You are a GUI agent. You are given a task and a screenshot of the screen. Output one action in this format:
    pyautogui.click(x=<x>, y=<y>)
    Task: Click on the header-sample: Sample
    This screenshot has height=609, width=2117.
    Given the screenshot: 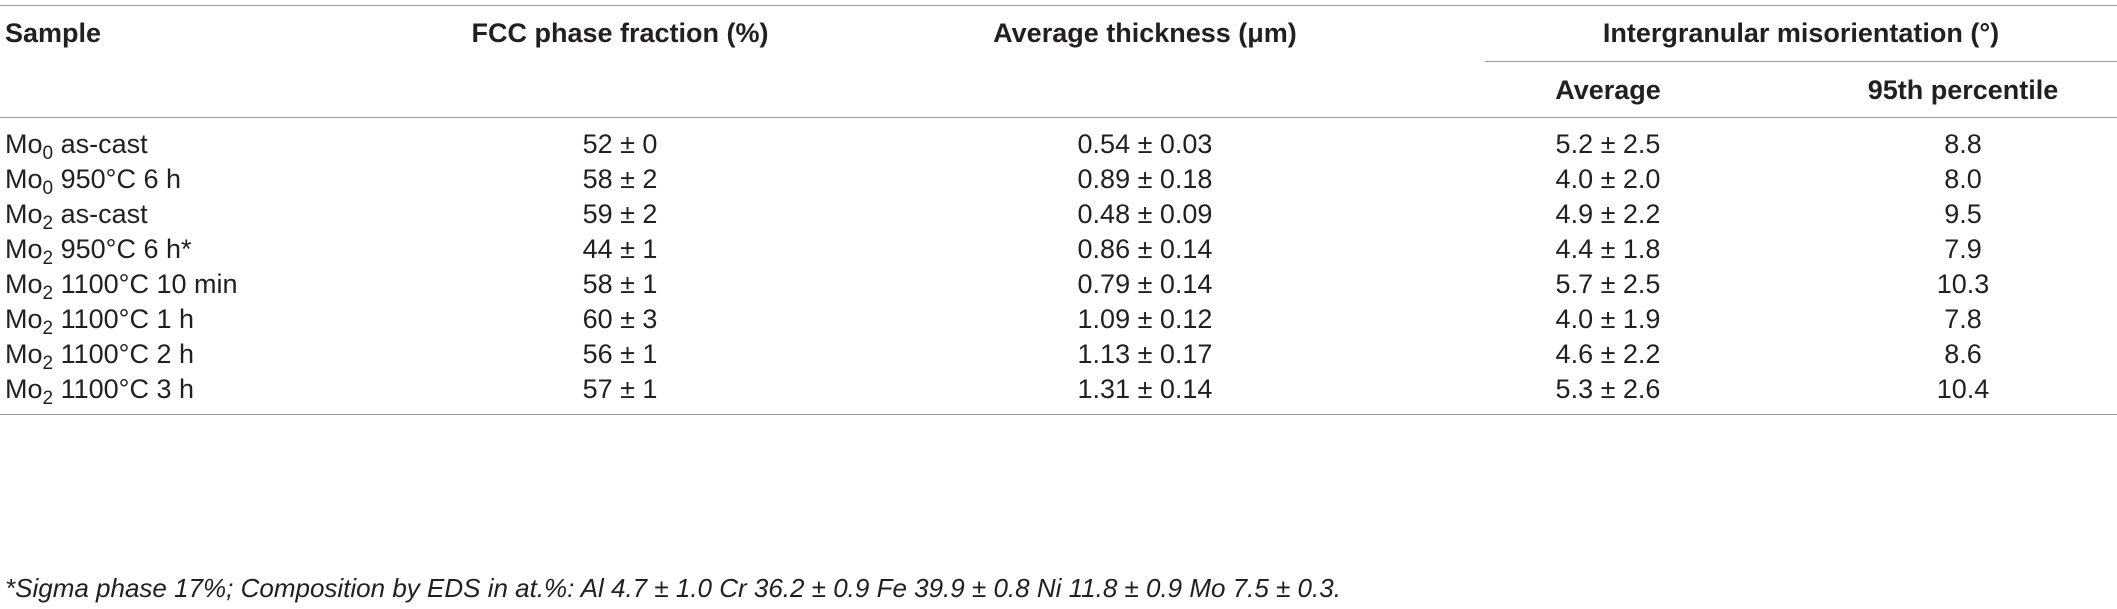 What is the action you would take?
    pyautogui.click(x=53, y=33)
    